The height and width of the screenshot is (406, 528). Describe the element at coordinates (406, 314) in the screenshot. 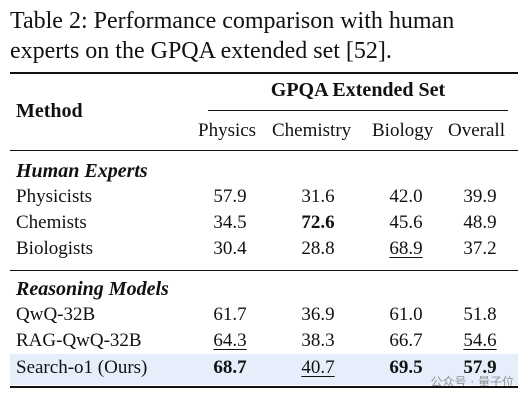

I see `table-cell: 61.0` at that location.